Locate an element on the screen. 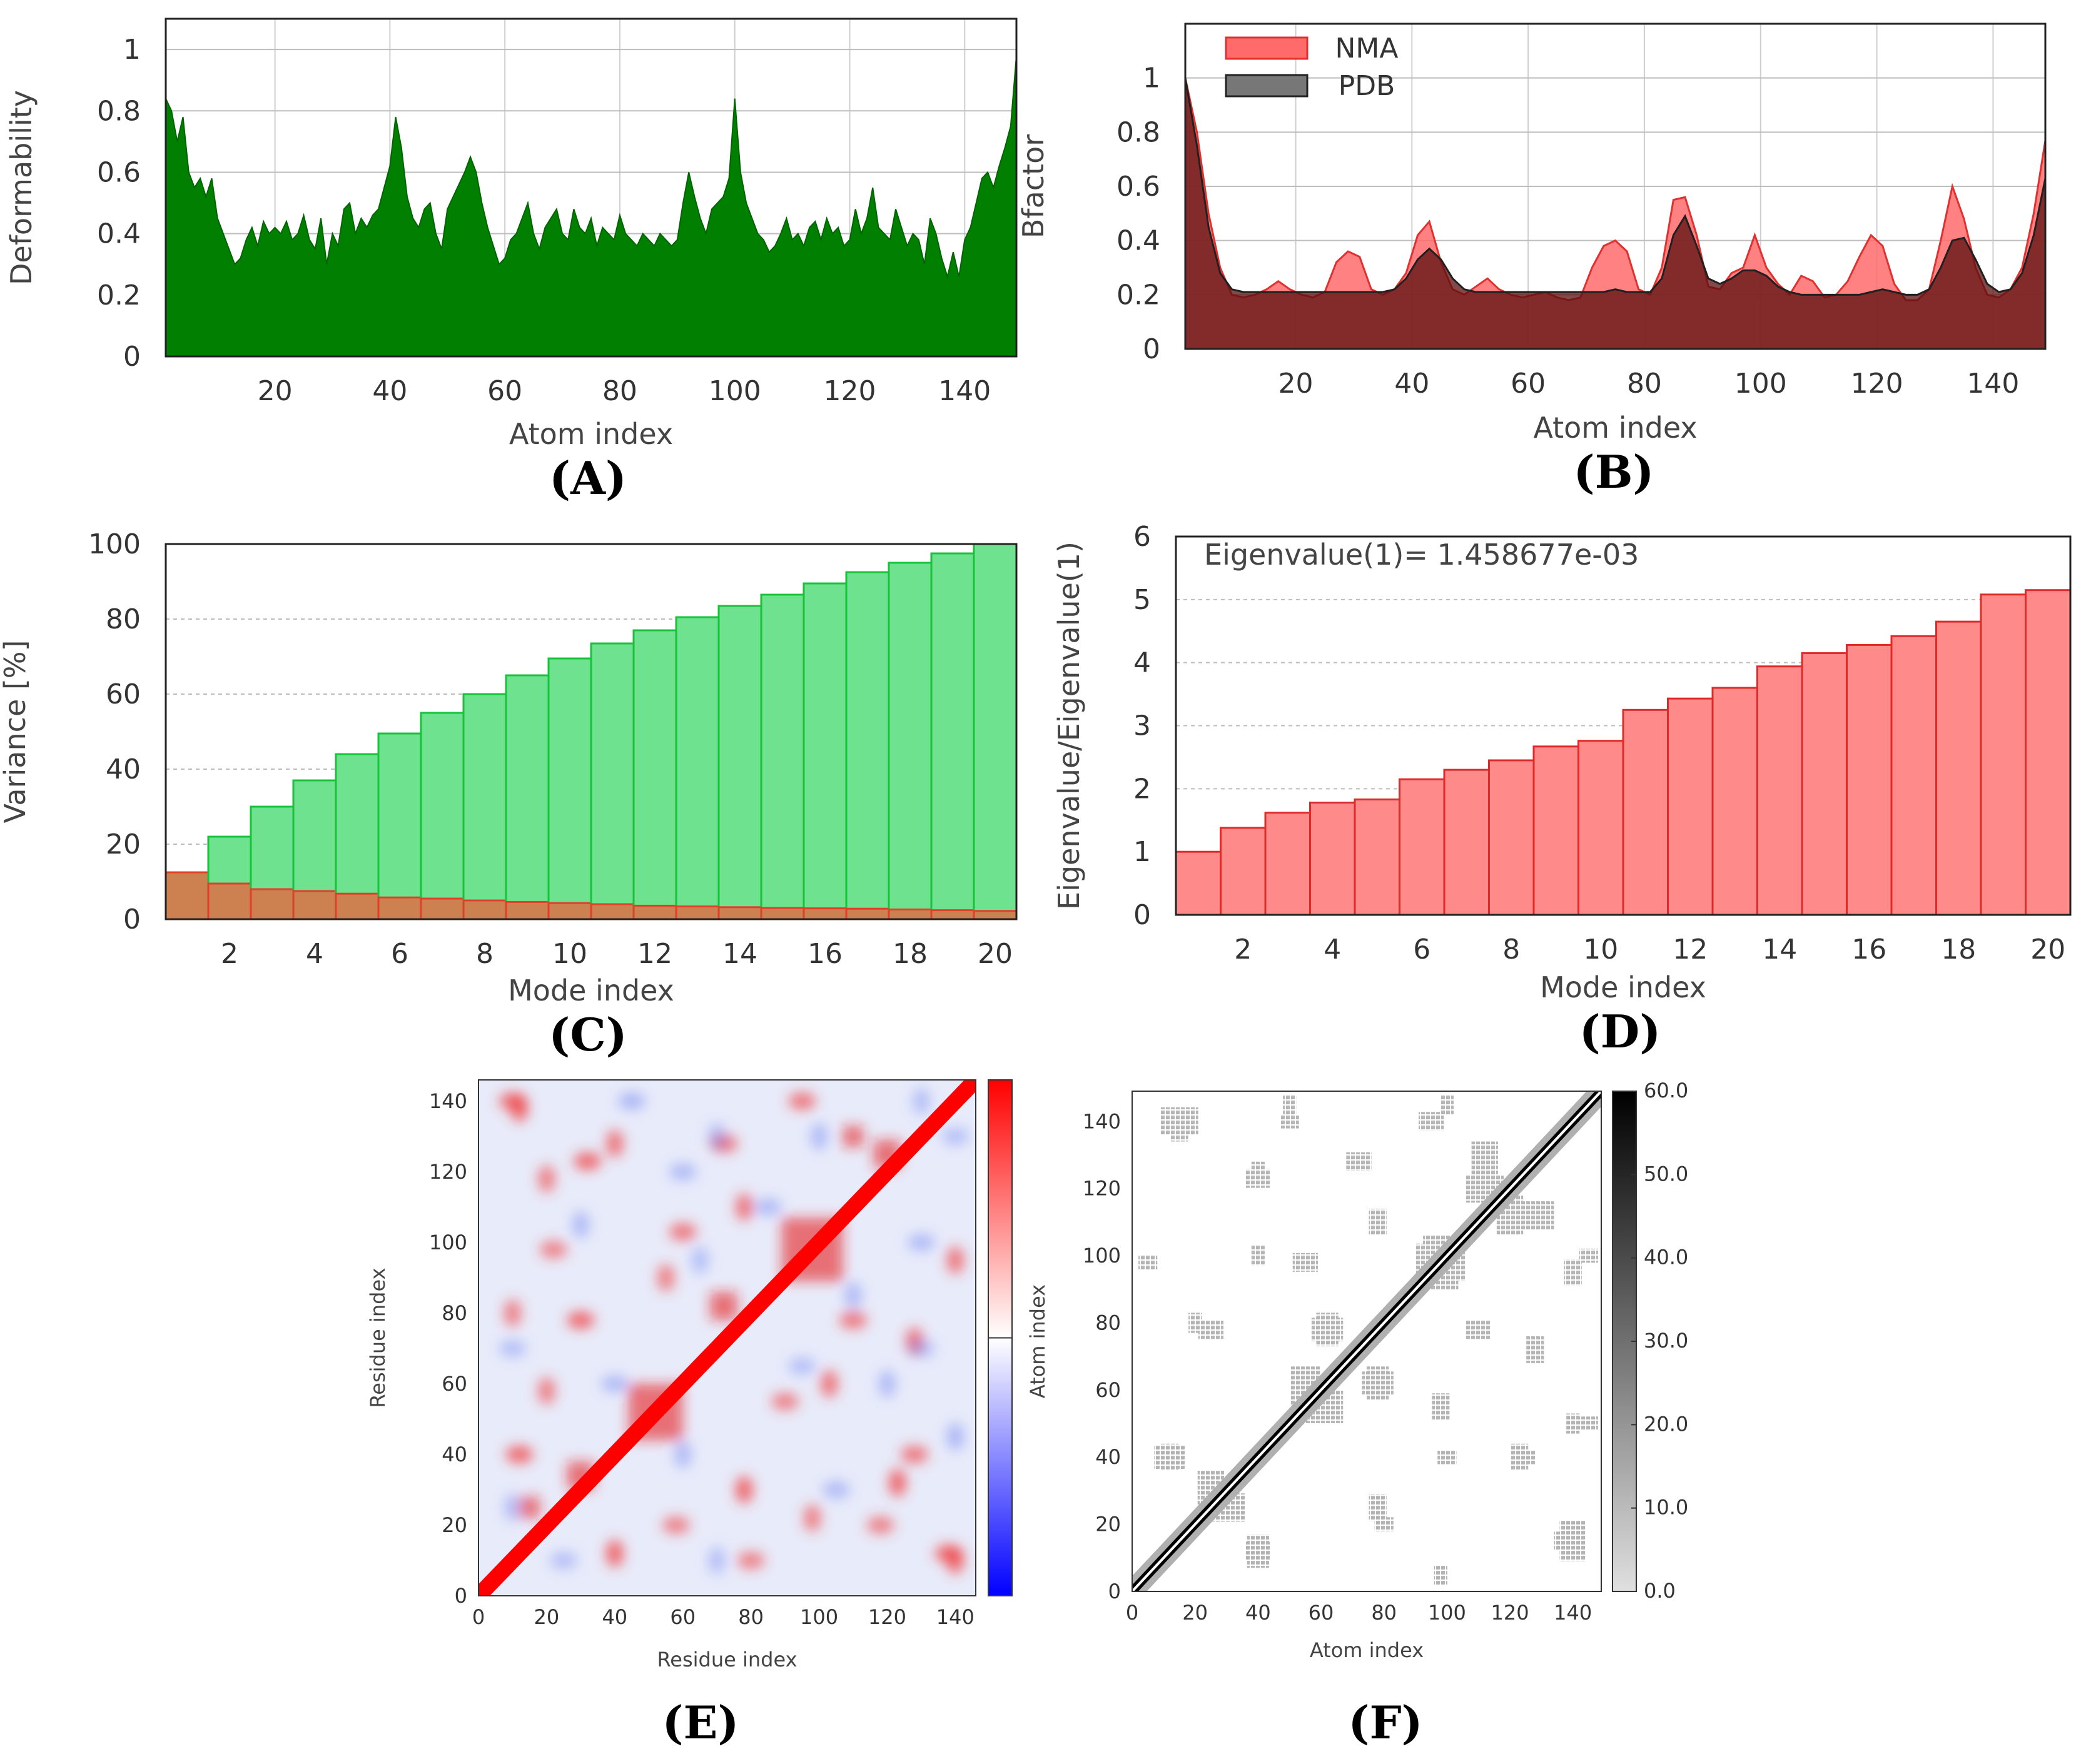 The width and height of the screenshot is (2086, 1764). b-y-tick-label: 0.4 is located at coordinates (1138, 241).